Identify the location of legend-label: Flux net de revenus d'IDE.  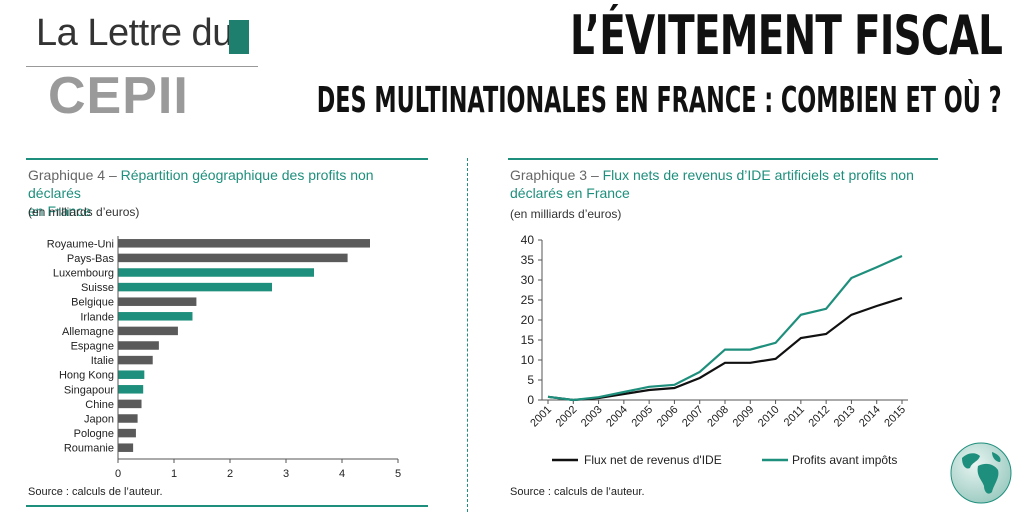
(653, 460).